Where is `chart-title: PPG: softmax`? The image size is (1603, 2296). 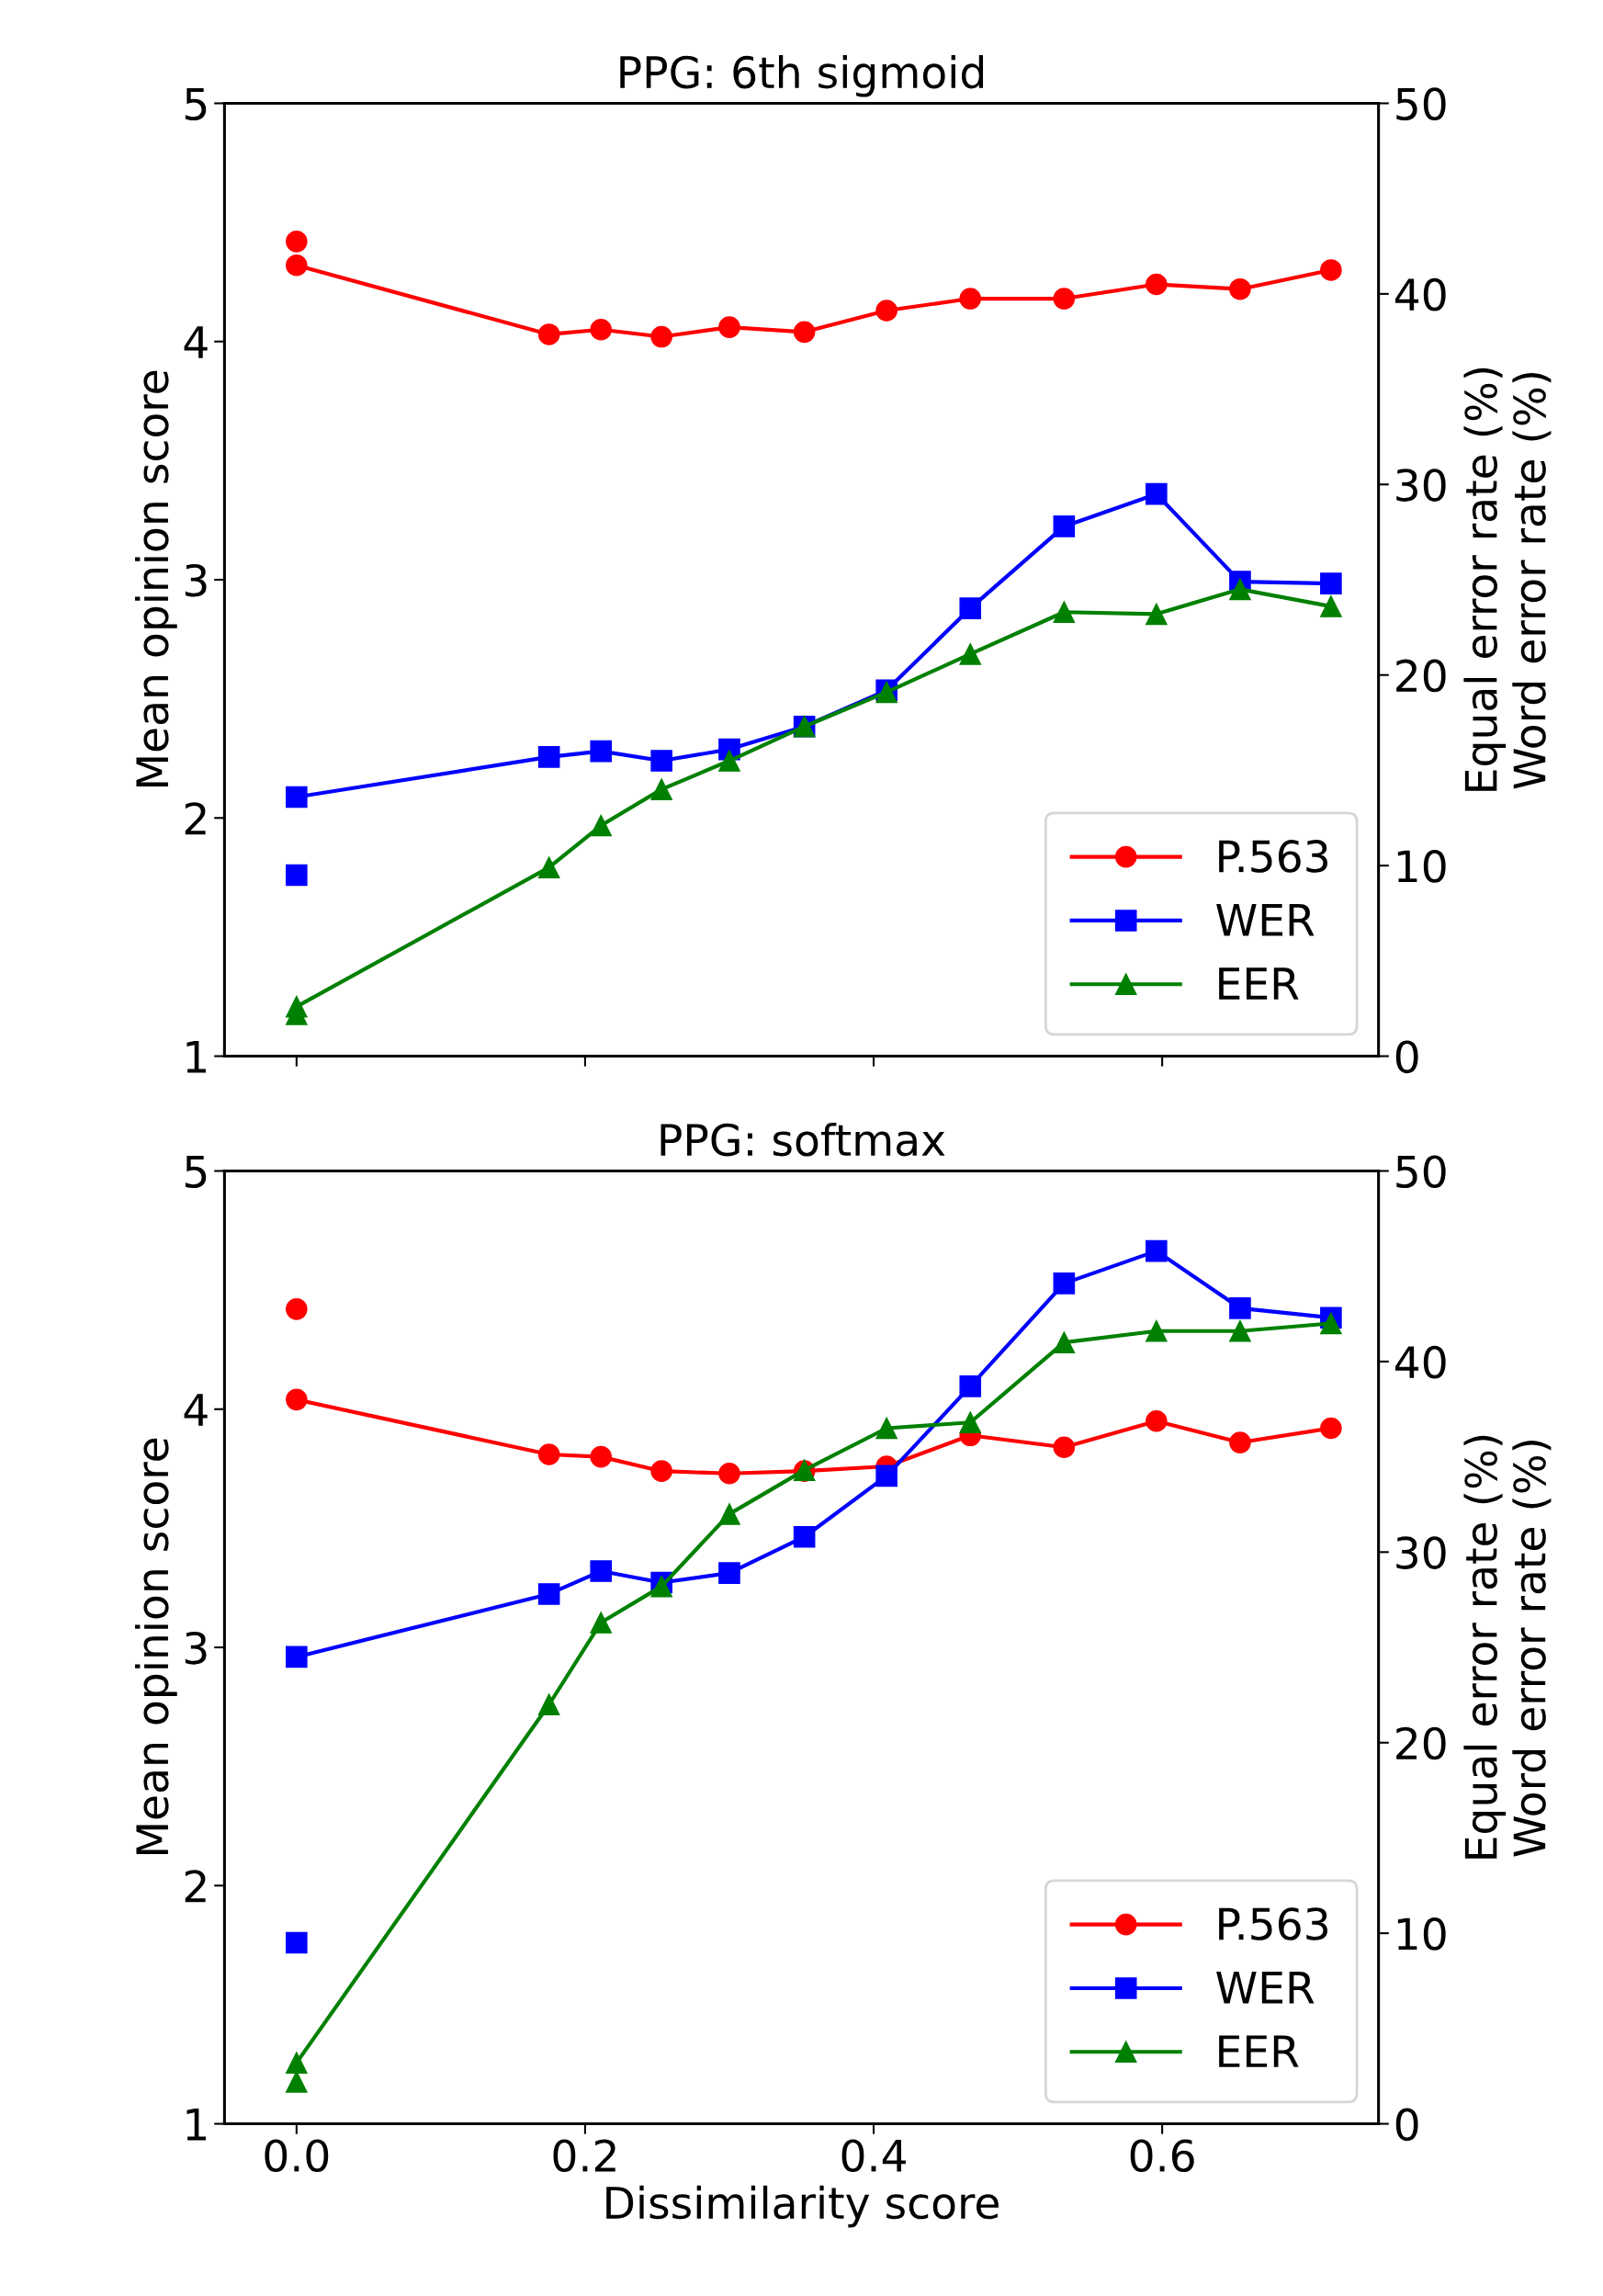 chart-title: PPG: softmax is located at coordinates (803, 1139).